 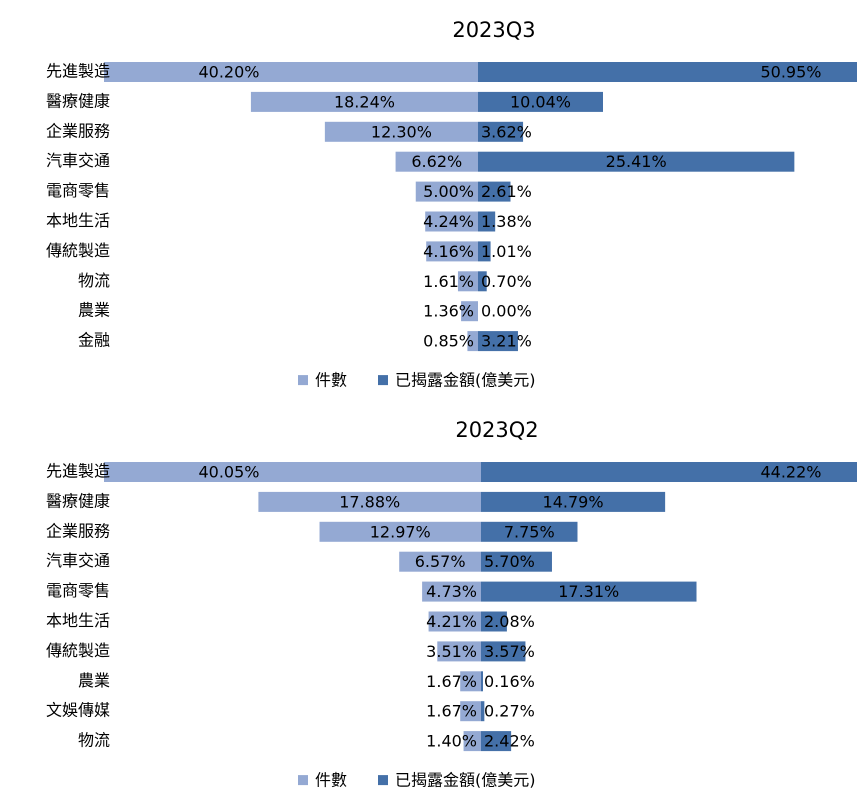 I want to click on value-label: 4.73%, so click(x=451, y=591).